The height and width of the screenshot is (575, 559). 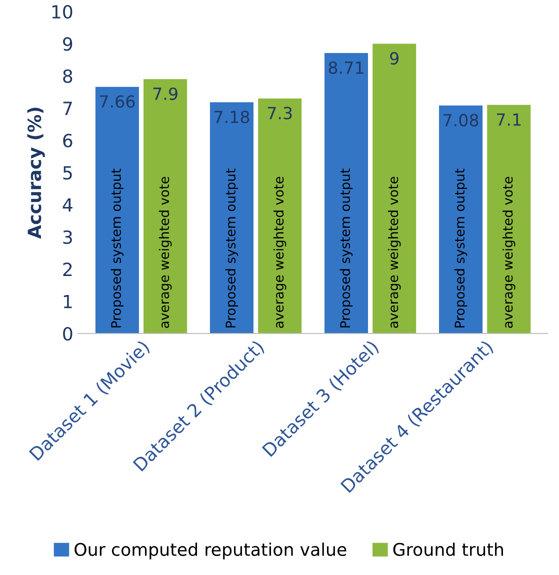 What do you see at coordinates (232, 117) in the screenshot?
I see `data-label: 7.18` at bounding box center [232, 117].